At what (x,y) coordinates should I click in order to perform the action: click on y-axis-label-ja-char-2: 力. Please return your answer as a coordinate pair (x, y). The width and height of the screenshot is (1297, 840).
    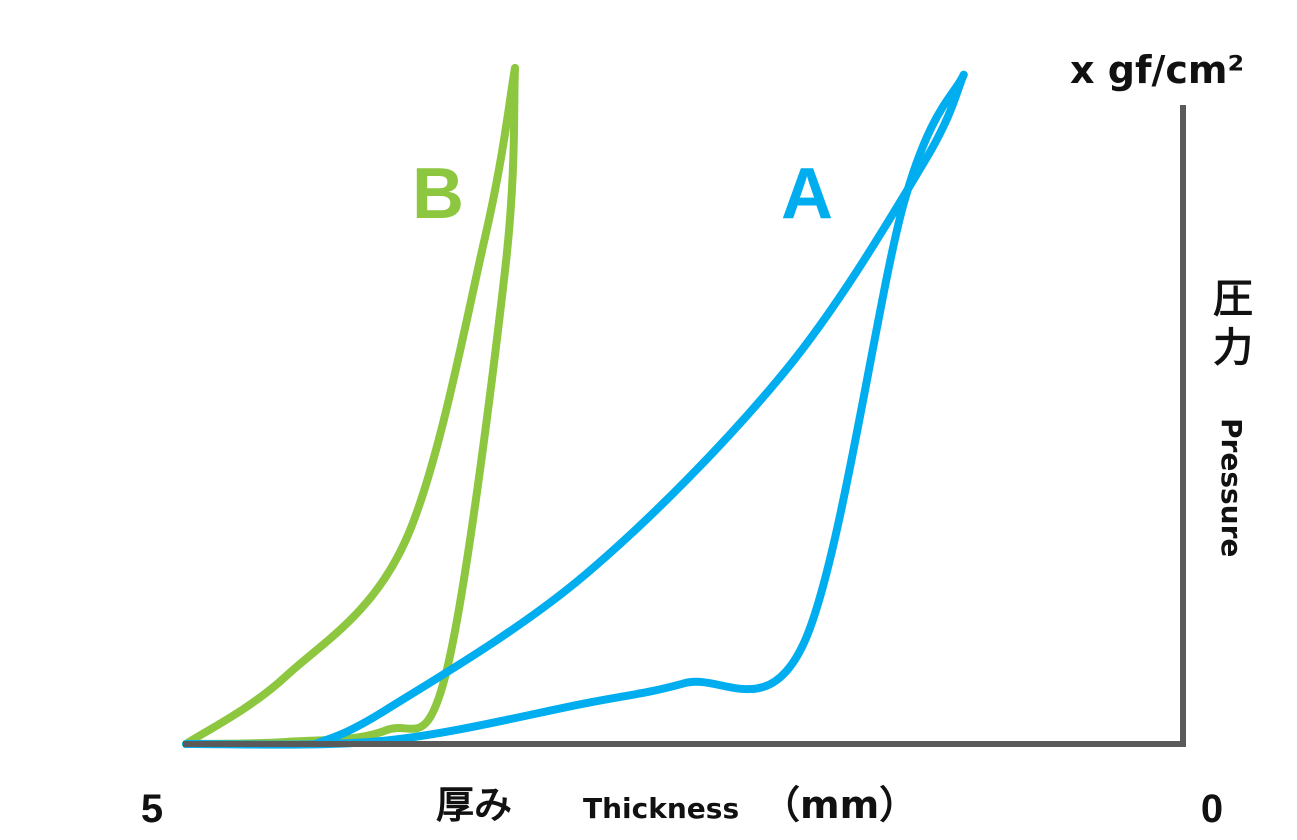
    Looking at the image, I should click on (1233, 348).